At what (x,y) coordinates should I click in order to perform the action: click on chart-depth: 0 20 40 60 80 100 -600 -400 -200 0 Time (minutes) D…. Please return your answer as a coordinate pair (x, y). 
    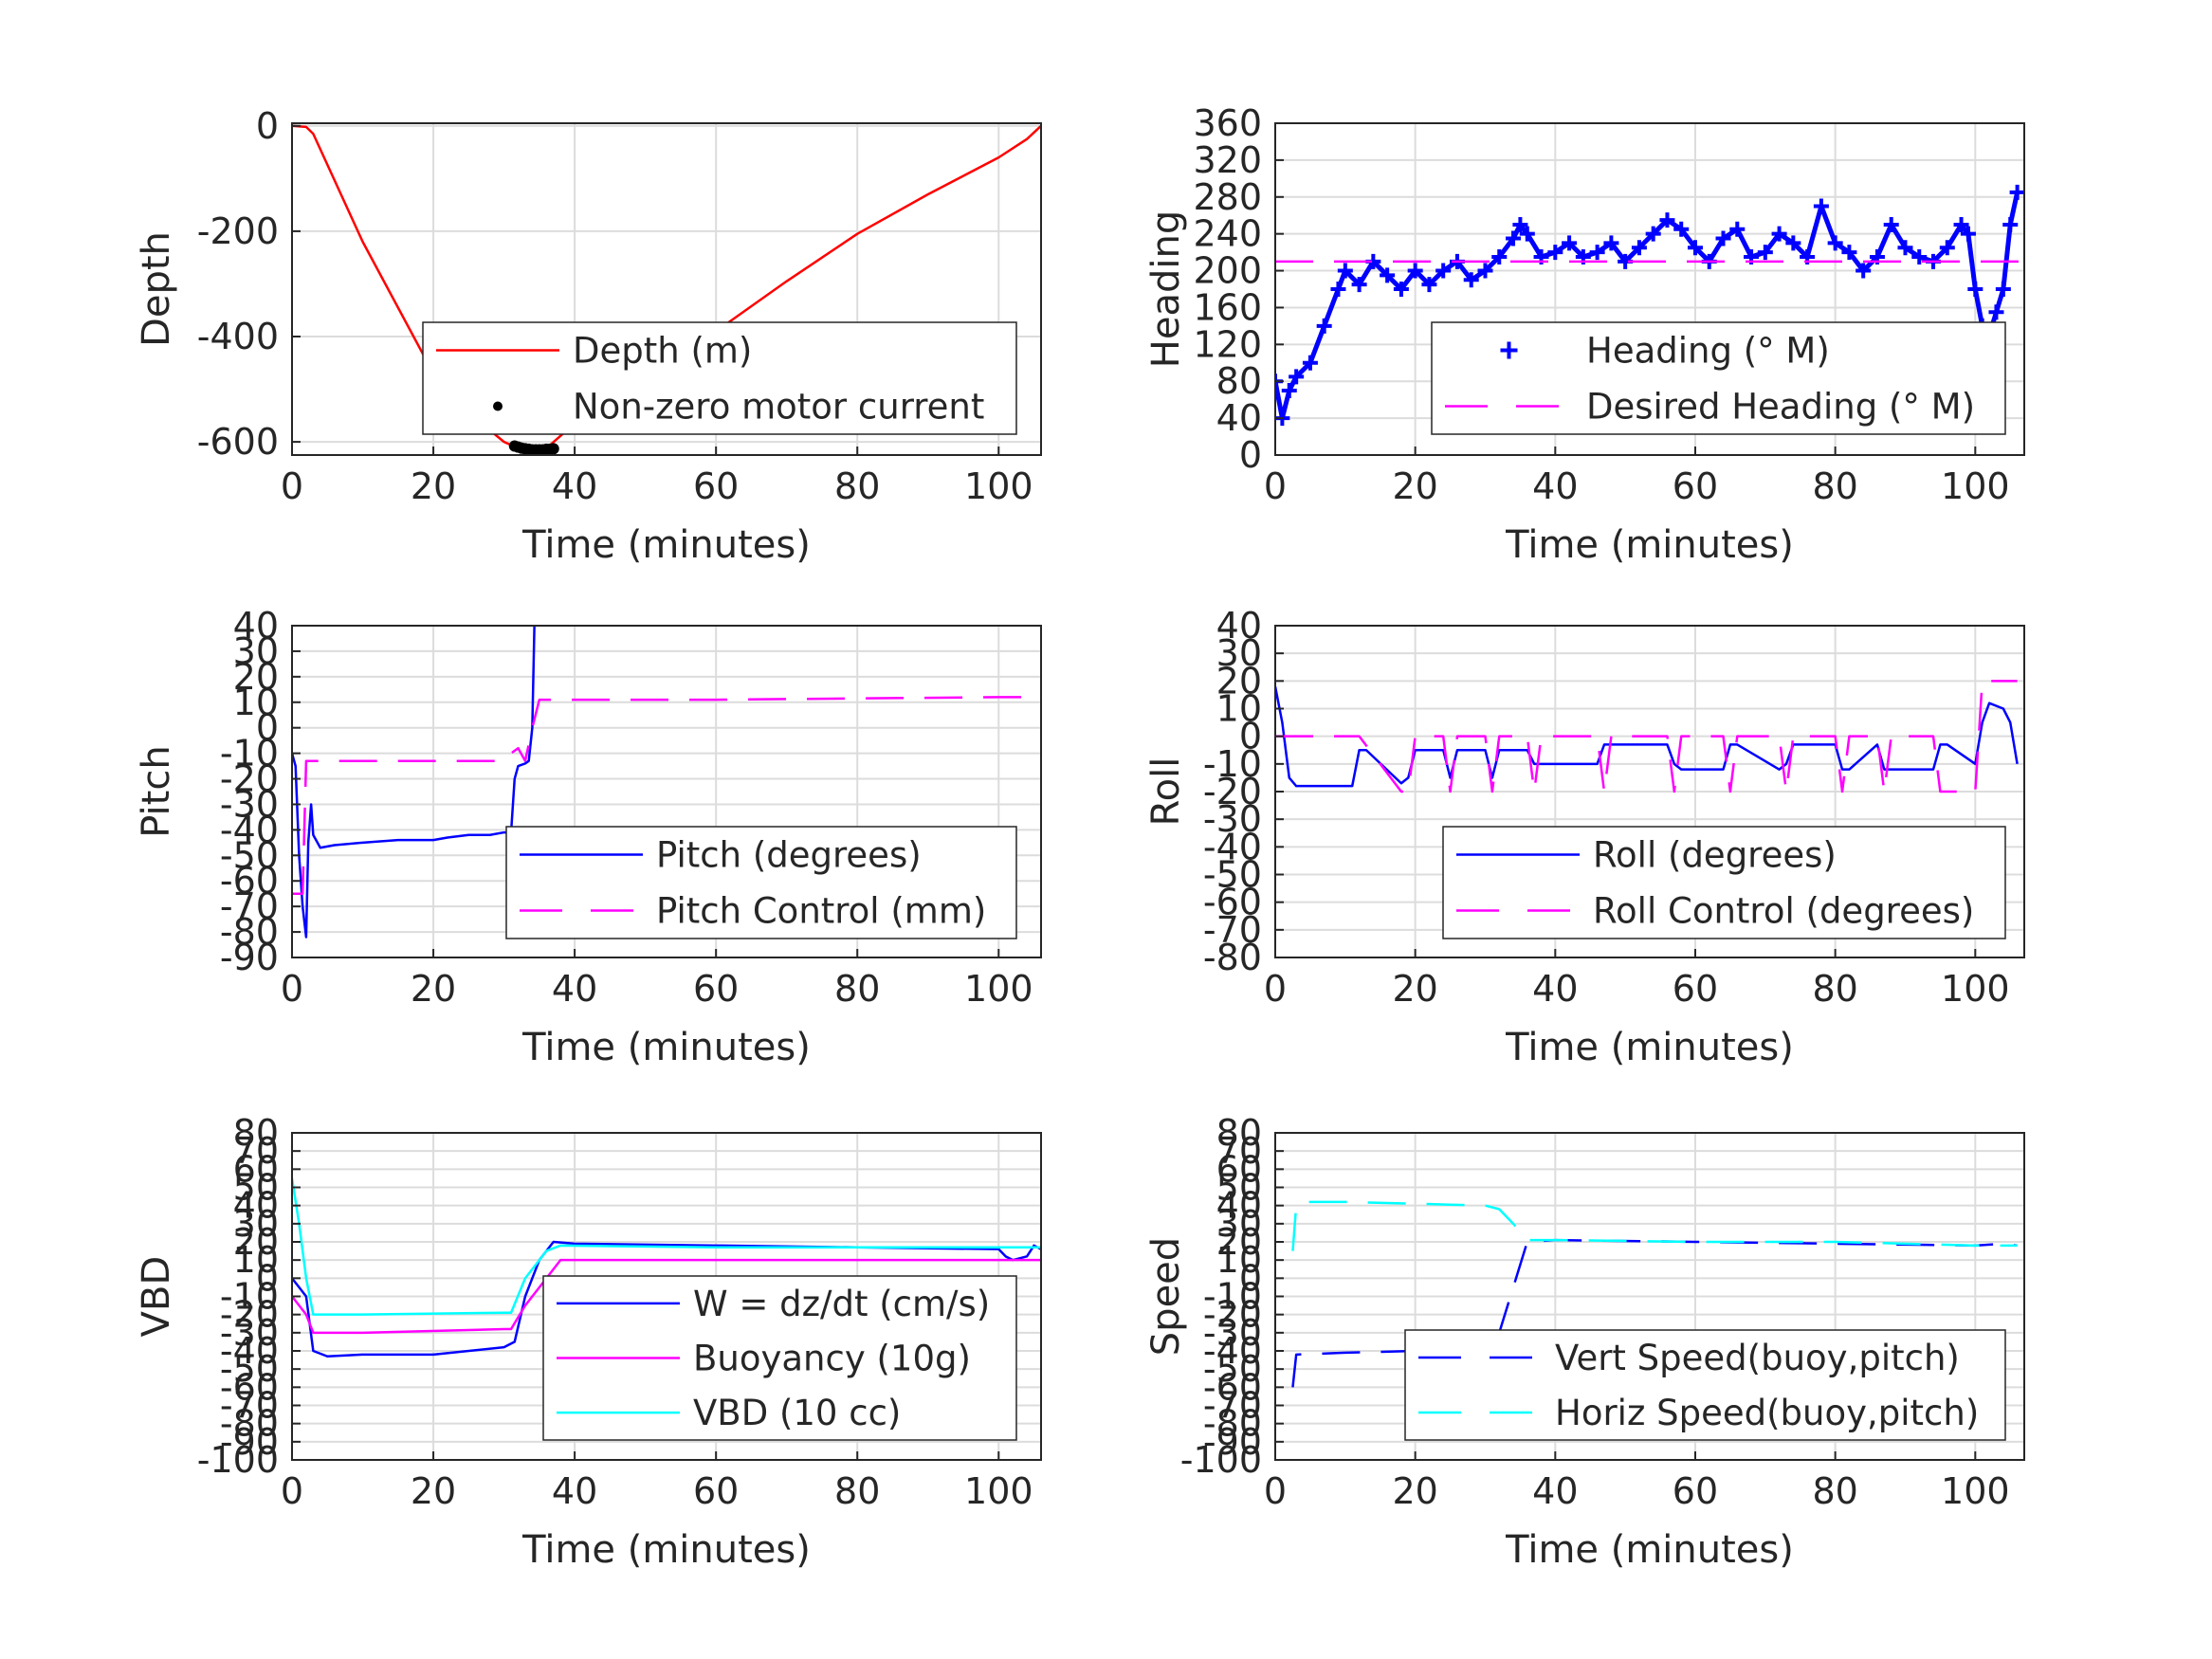
    Looking at the image, I should click on (588, 336).